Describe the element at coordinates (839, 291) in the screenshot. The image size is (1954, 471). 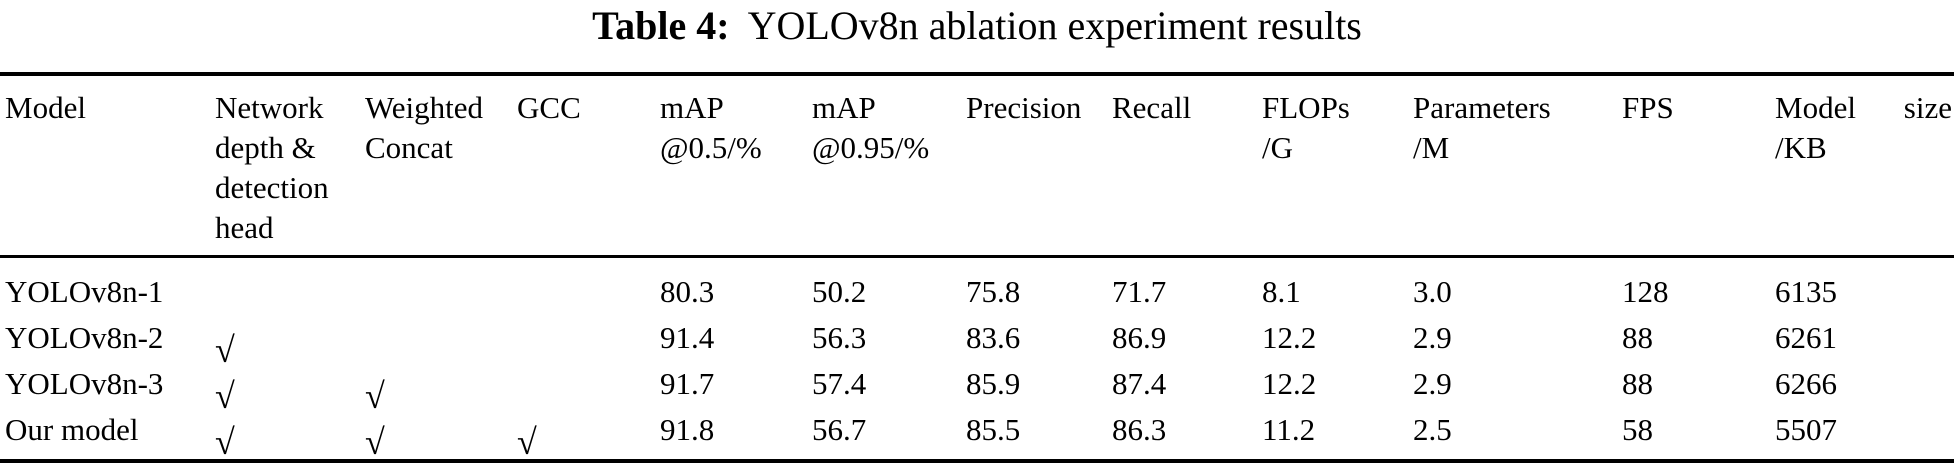
I see `map95-value: 50.2` at that location.